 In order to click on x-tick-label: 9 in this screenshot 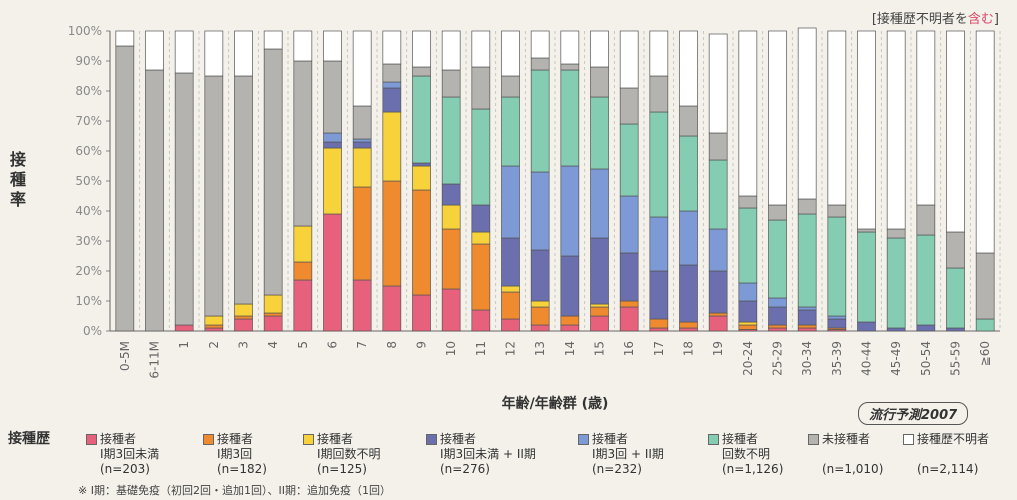, I will do `click(422, 345)`.